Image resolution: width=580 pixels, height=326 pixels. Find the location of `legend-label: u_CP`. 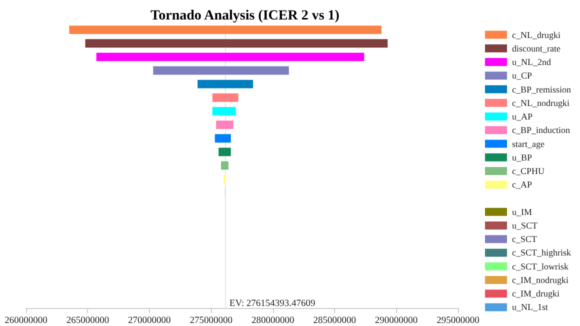

legend-label: u_CP is located at coordinates (522, 75).